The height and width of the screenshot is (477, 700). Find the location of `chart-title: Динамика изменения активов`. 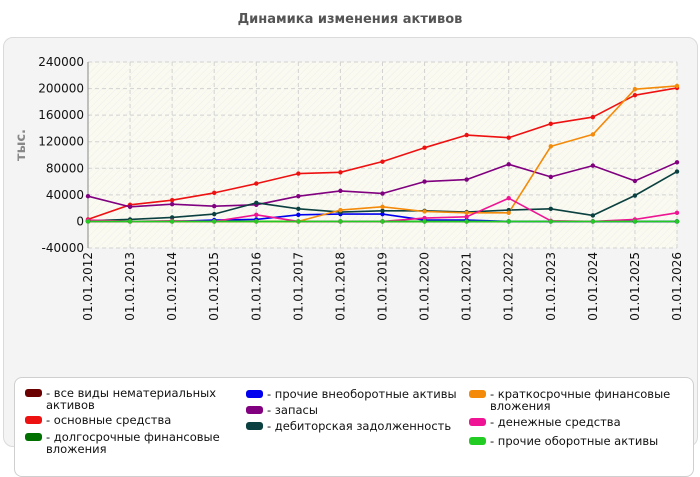

chart-title: Динамика изменения активов is located at coordinates (350, 19).